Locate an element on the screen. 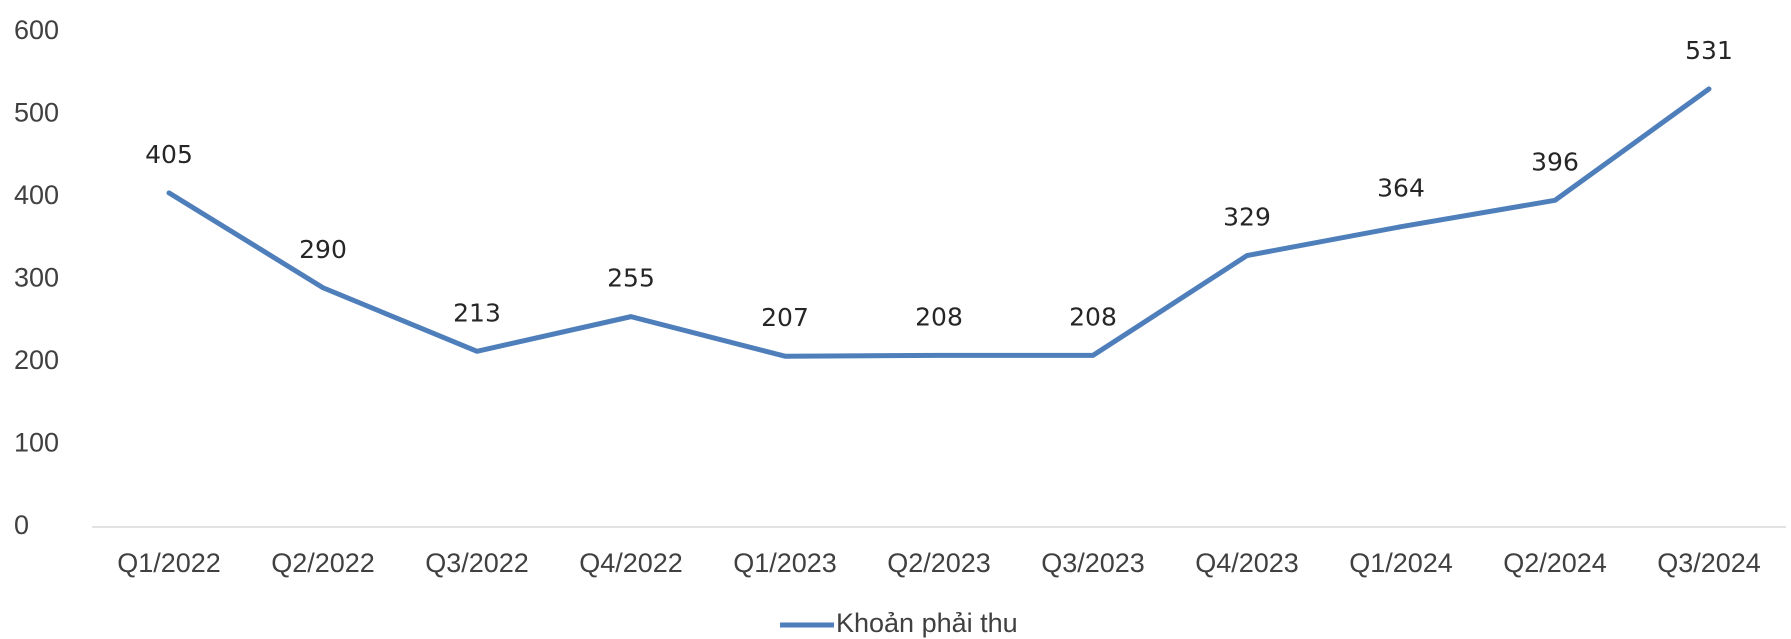 This screenshot has height=639, width=1791. data-label: 329 is located at coordinates (1247, 217).